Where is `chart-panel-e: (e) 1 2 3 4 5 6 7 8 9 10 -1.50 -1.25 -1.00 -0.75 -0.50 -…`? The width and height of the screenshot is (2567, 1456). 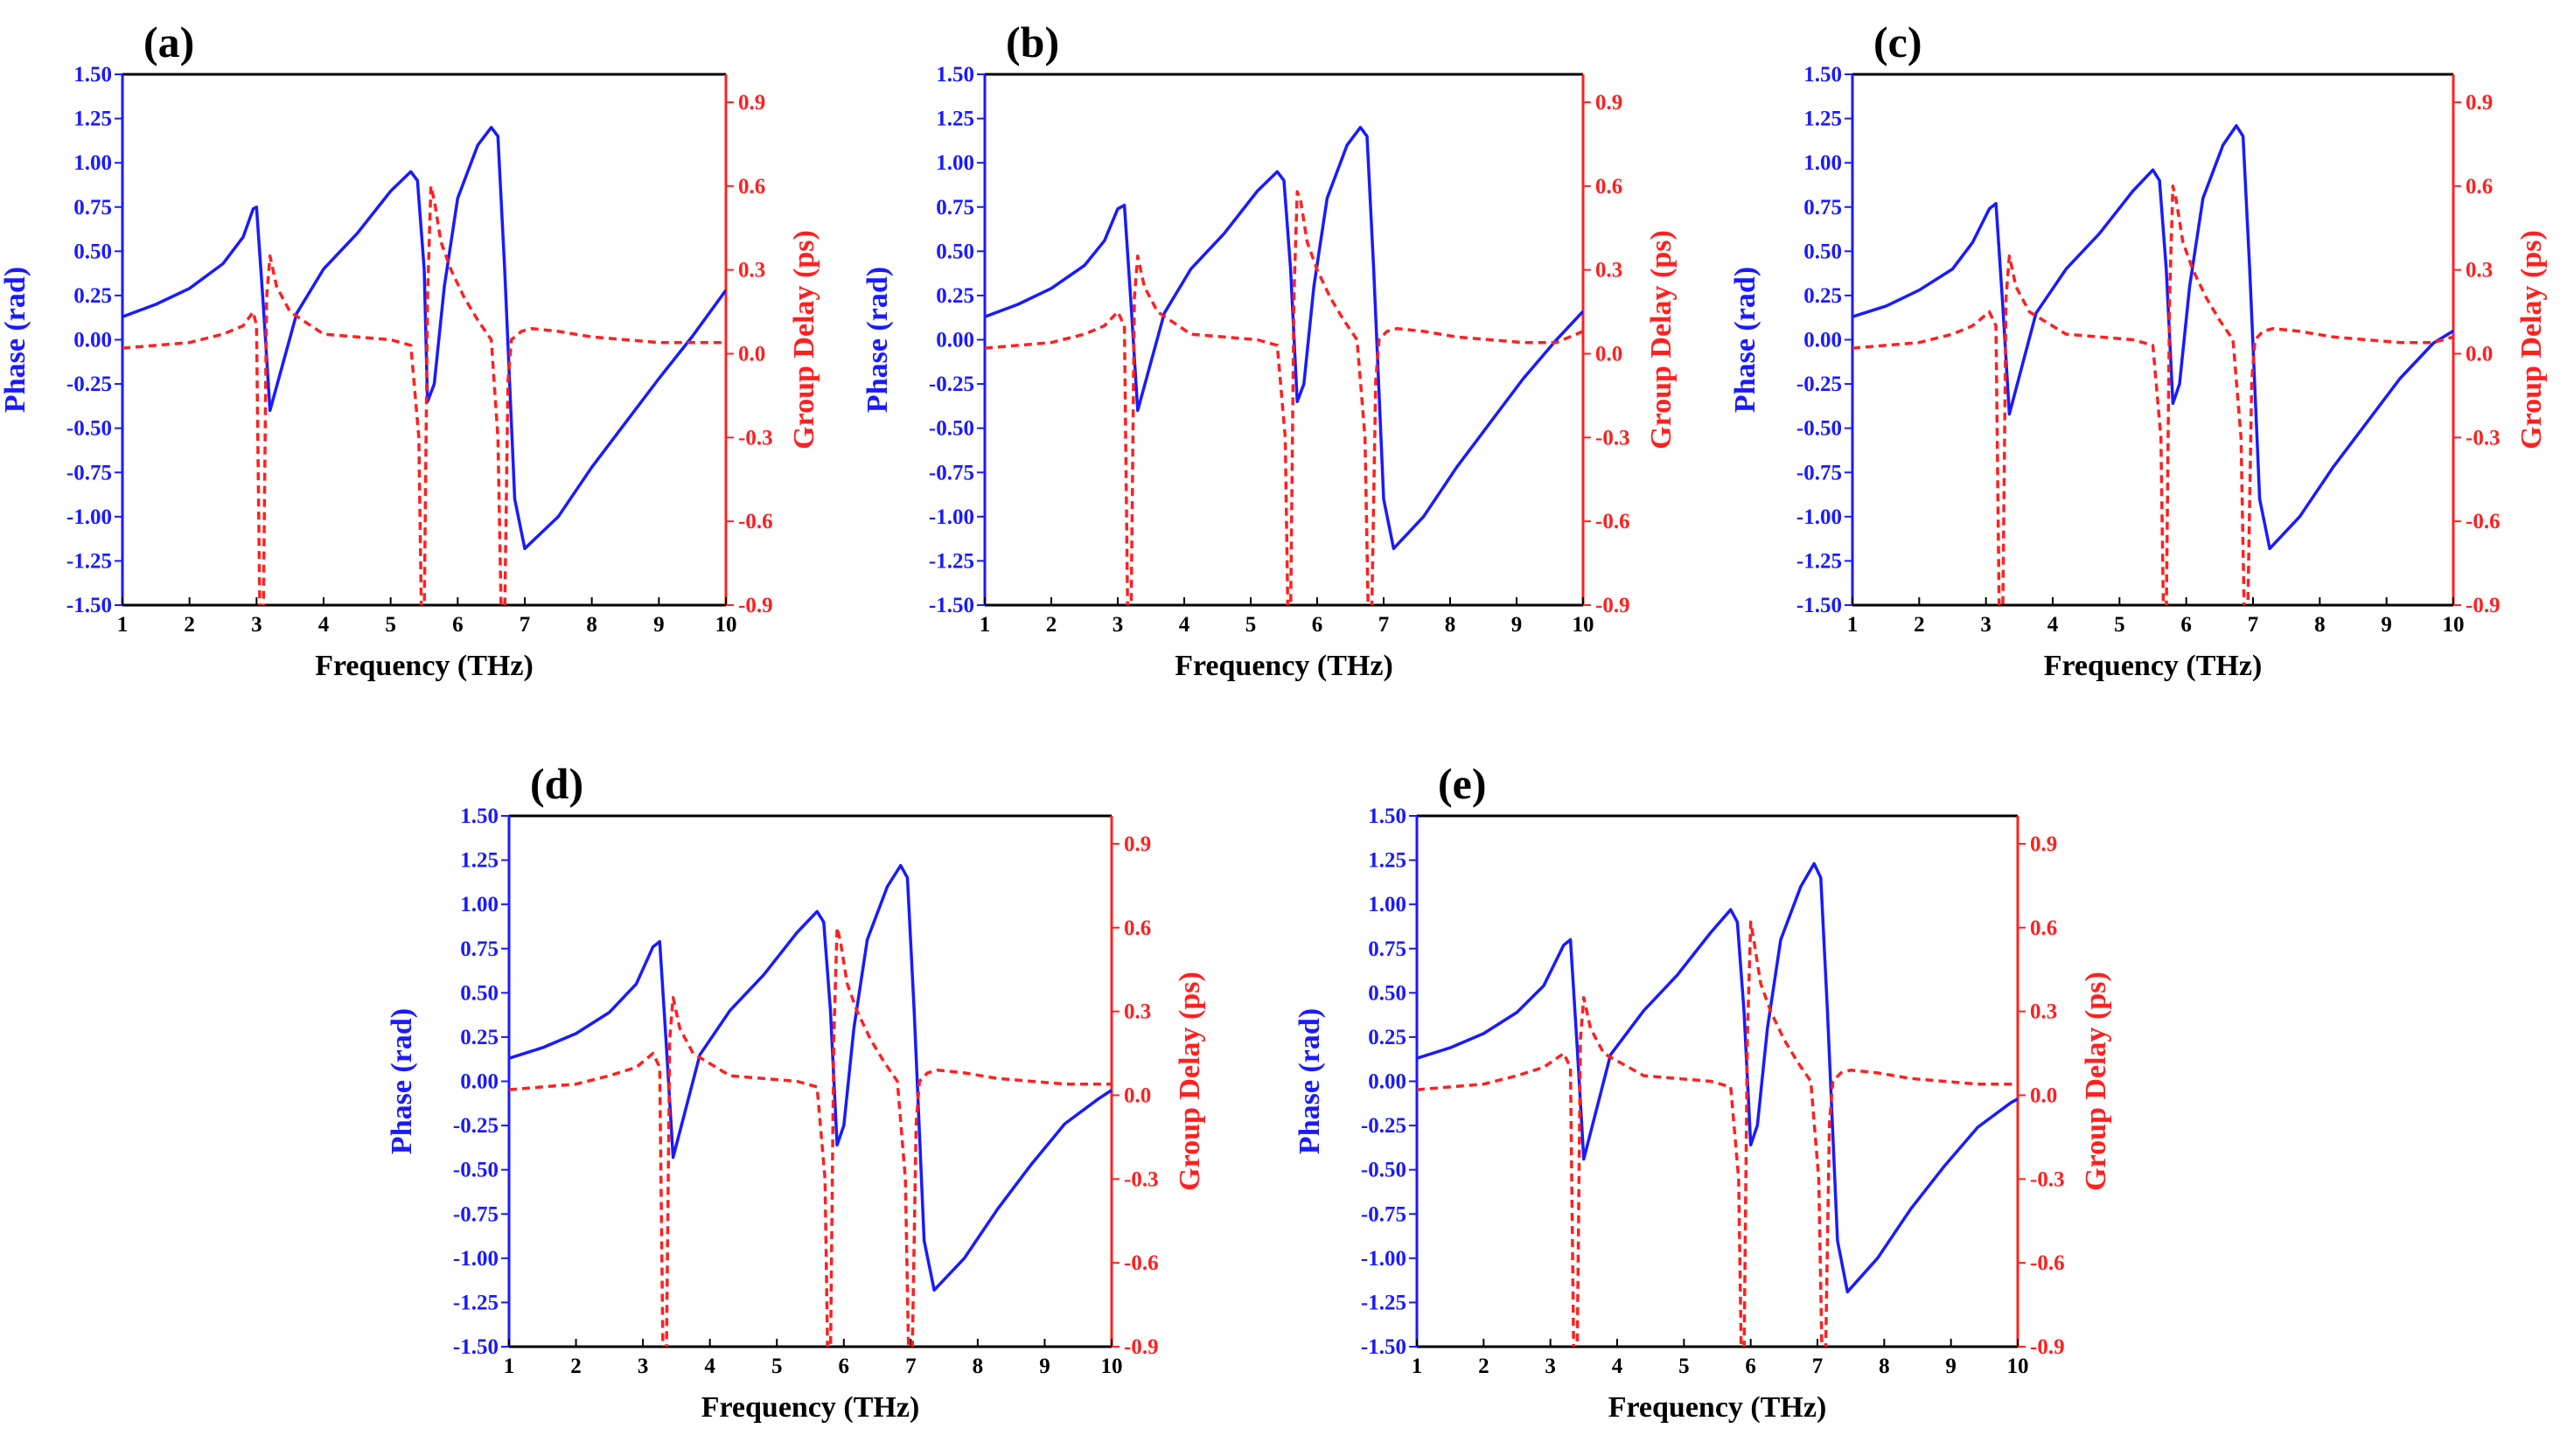 chart-panel-e: (e) 1 2 3 4 5 6 7 8 9 10 -1.50 -1.25 -1.00 -0.75 -0.50 -… is located at coordinates (1703, 1091).